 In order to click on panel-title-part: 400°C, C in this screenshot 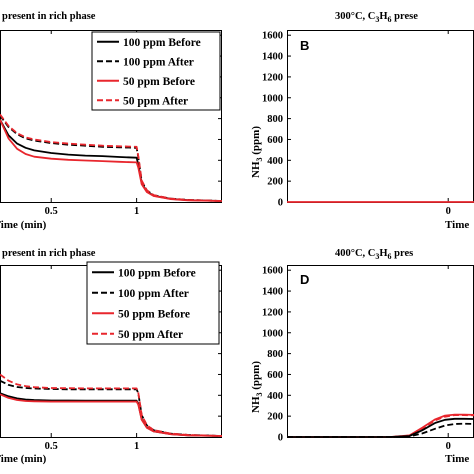, I will do `click(355, 253)`.